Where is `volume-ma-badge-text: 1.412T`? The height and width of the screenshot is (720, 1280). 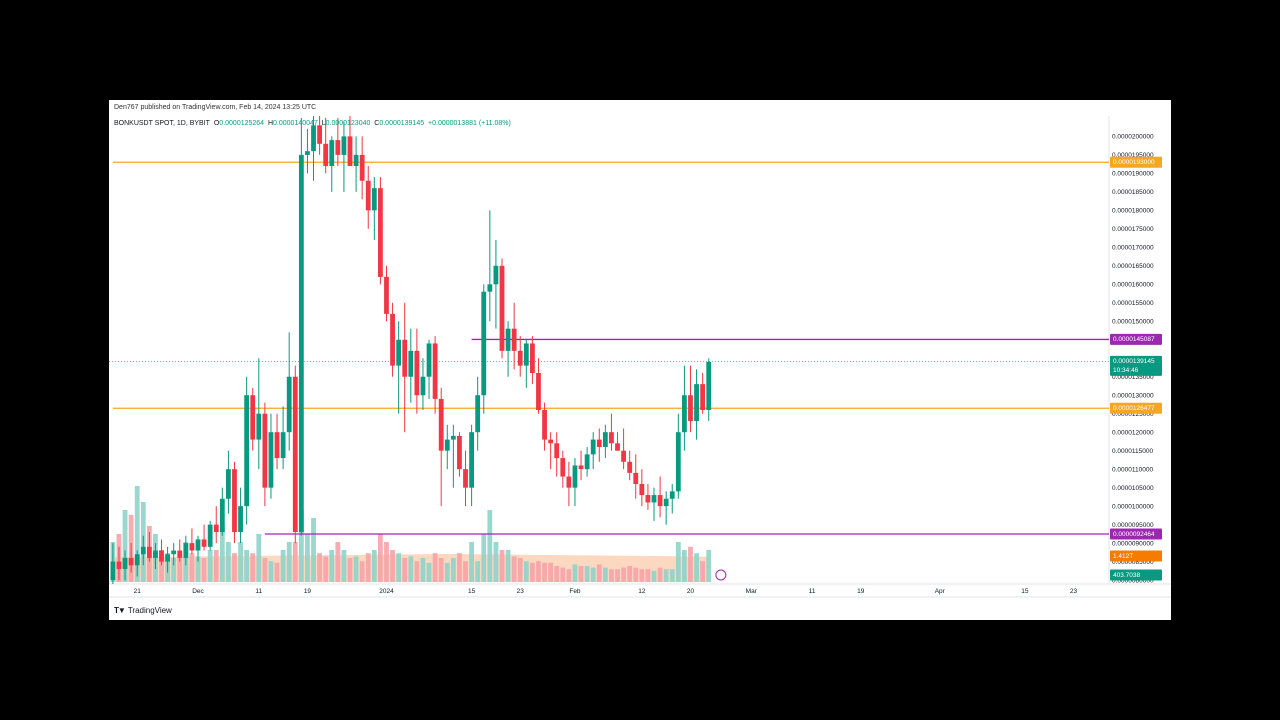
volume-ma-badge-text: 1.412T is located at coordinates (1123, 556).